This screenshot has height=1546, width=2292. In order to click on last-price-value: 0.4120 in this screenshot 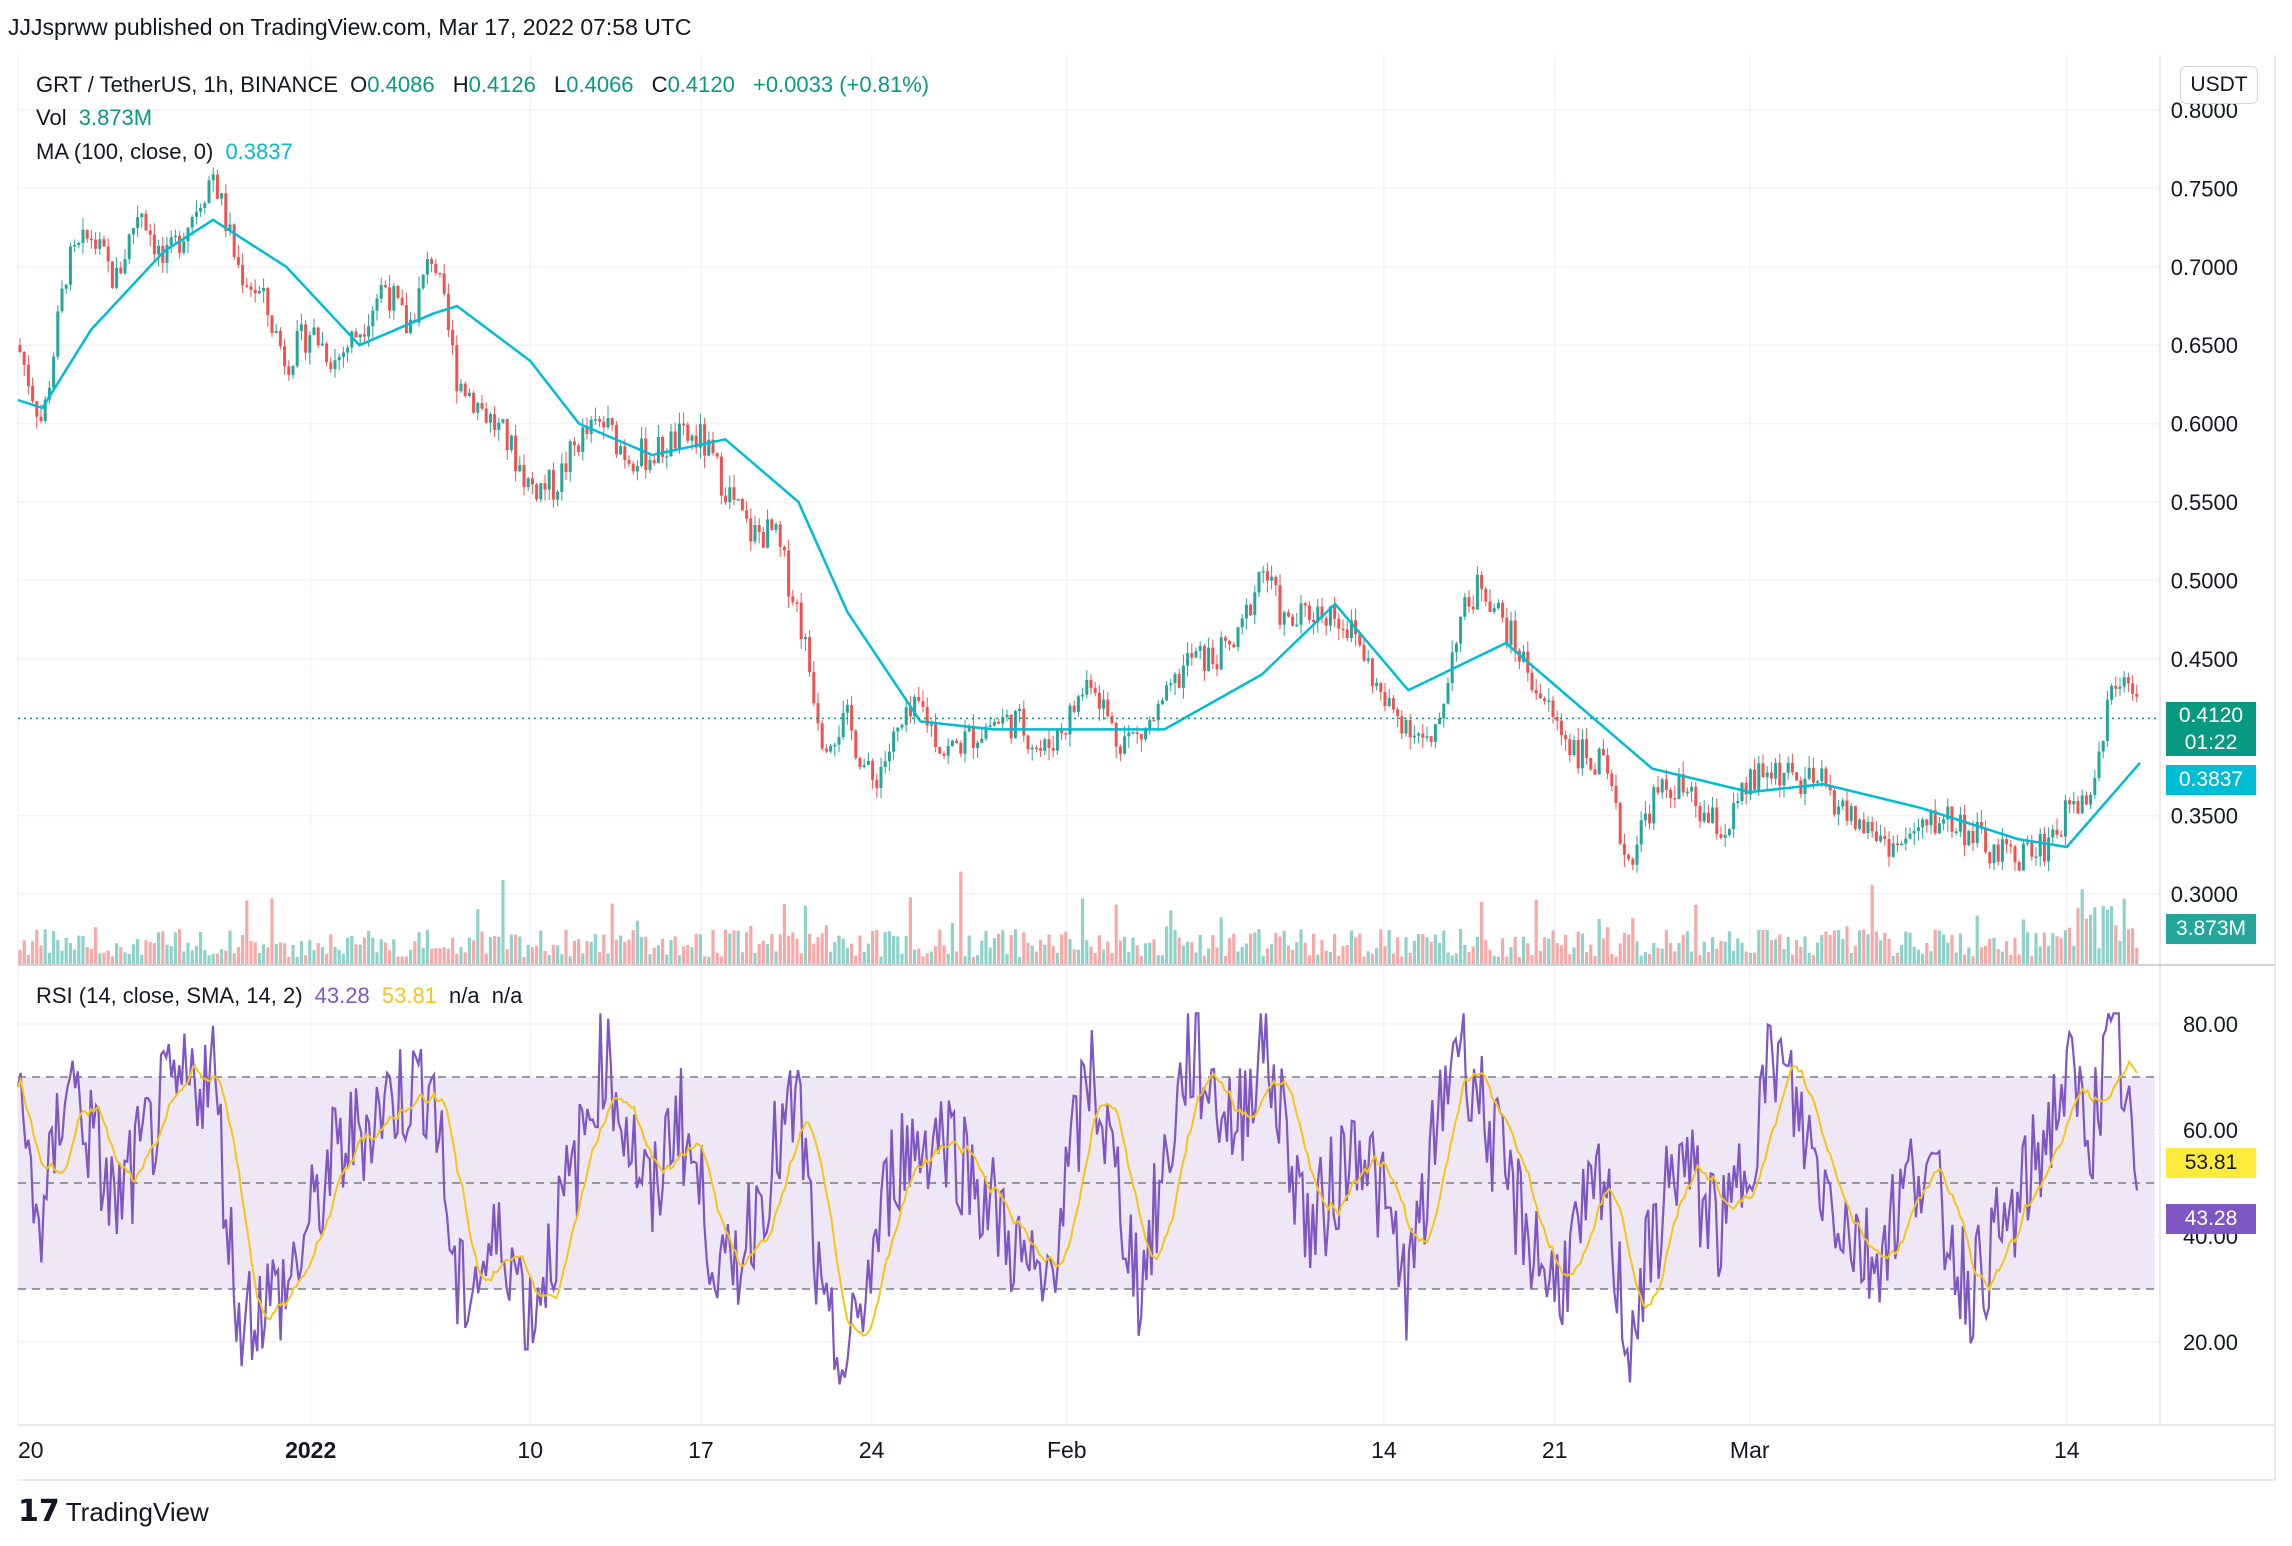, I will do `click(2211, 715)`.